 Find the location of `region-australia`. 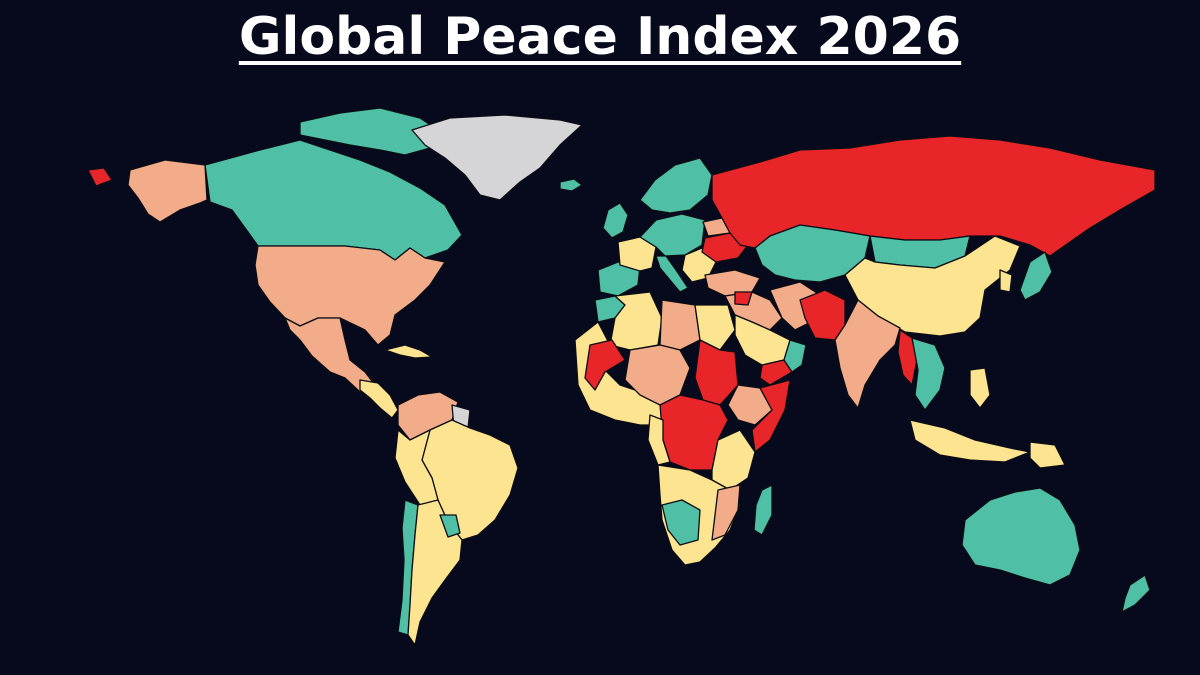

region-australia is located at coordinates (1021, 536).